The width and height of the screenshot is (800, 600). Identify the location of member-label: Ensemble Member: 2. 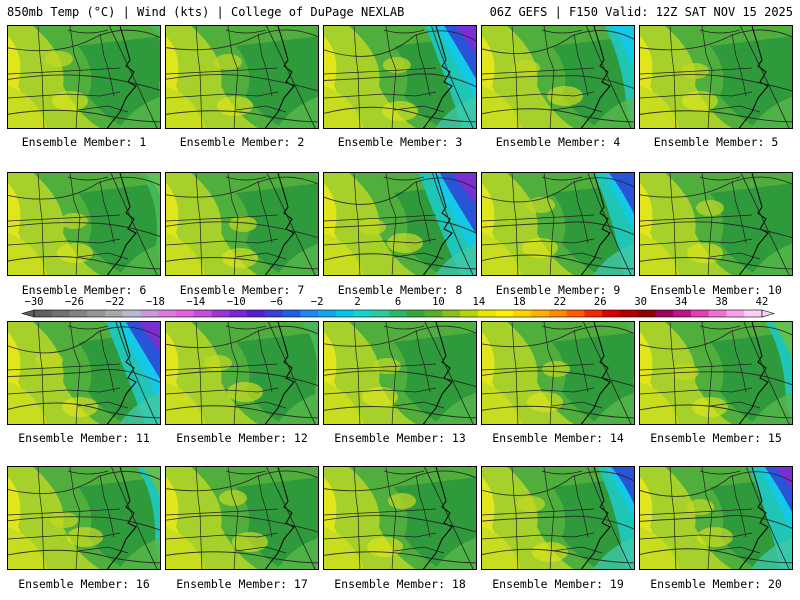
(242, 142).